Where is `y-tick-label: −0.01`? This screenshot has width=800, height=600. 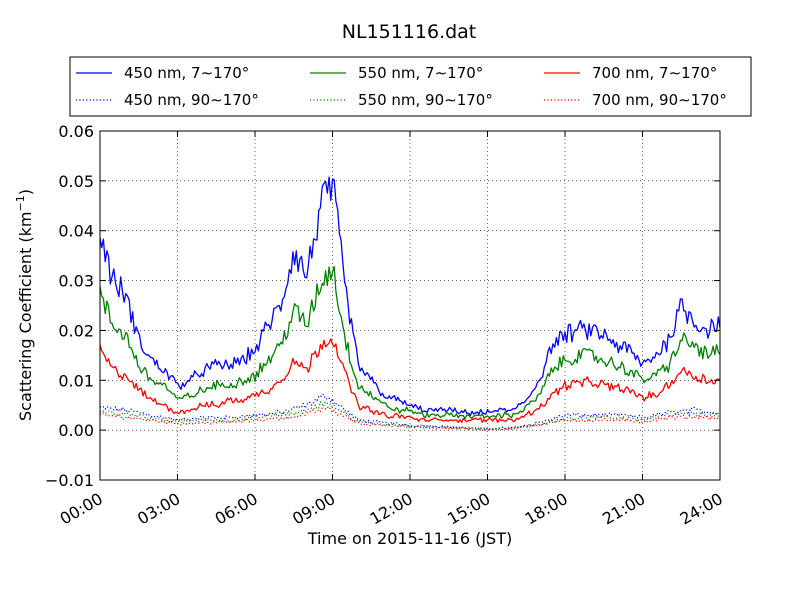 y-tick-label: −0.01 is located at coordinates (69, 480).